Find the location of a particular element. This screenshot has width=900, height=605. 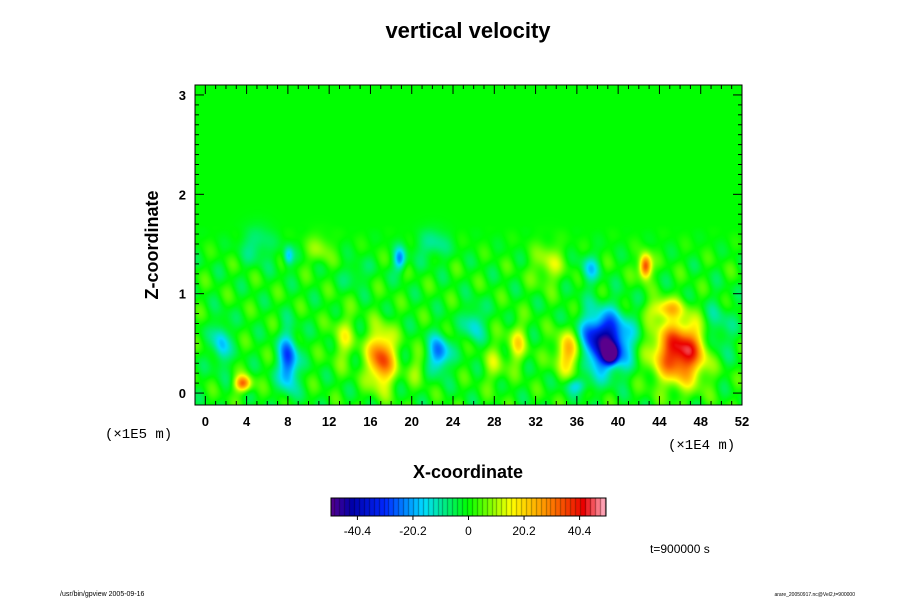

colorbar-tick-label: 20.2 is located at coordinates (524, 531).